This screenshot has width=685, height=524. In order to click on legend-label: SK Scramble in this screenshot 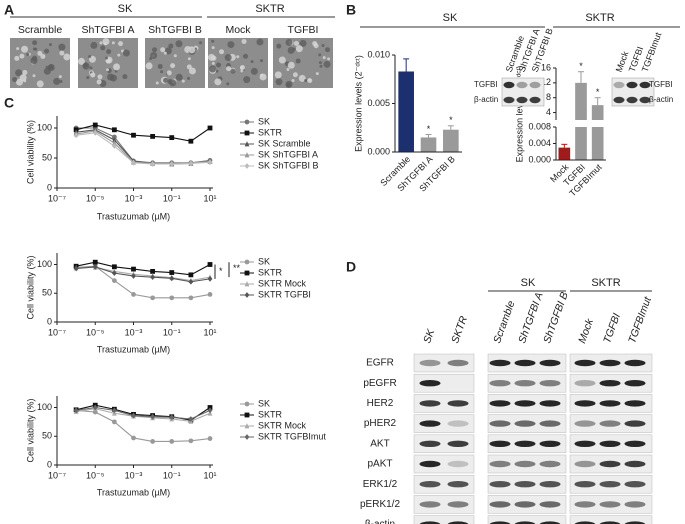, I will do `click(284, 143)`.